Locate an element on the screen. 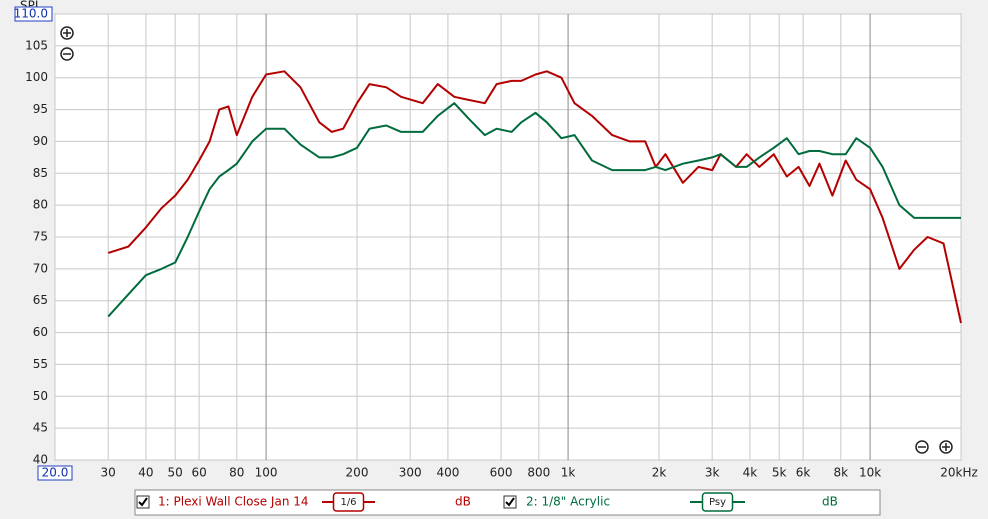 This screenshot has height=519, width=988. x-tick-label: 10k is located at coordinates (870, 473).